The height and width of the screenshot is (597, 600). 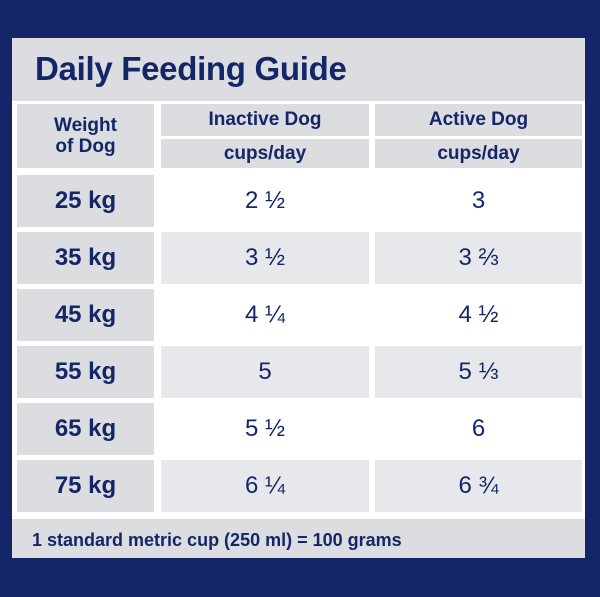 What do you see at coordinates (85, 258) in the screenshot?
I see `weight-cell: 35 kg` at bounding box center [85, 258].